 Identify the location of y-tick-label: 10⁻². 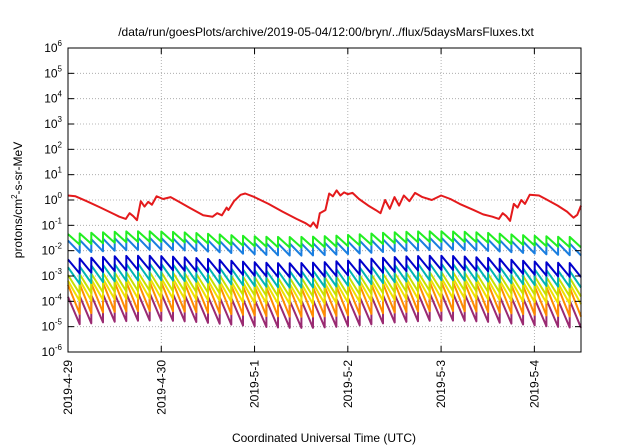
(52, 250).